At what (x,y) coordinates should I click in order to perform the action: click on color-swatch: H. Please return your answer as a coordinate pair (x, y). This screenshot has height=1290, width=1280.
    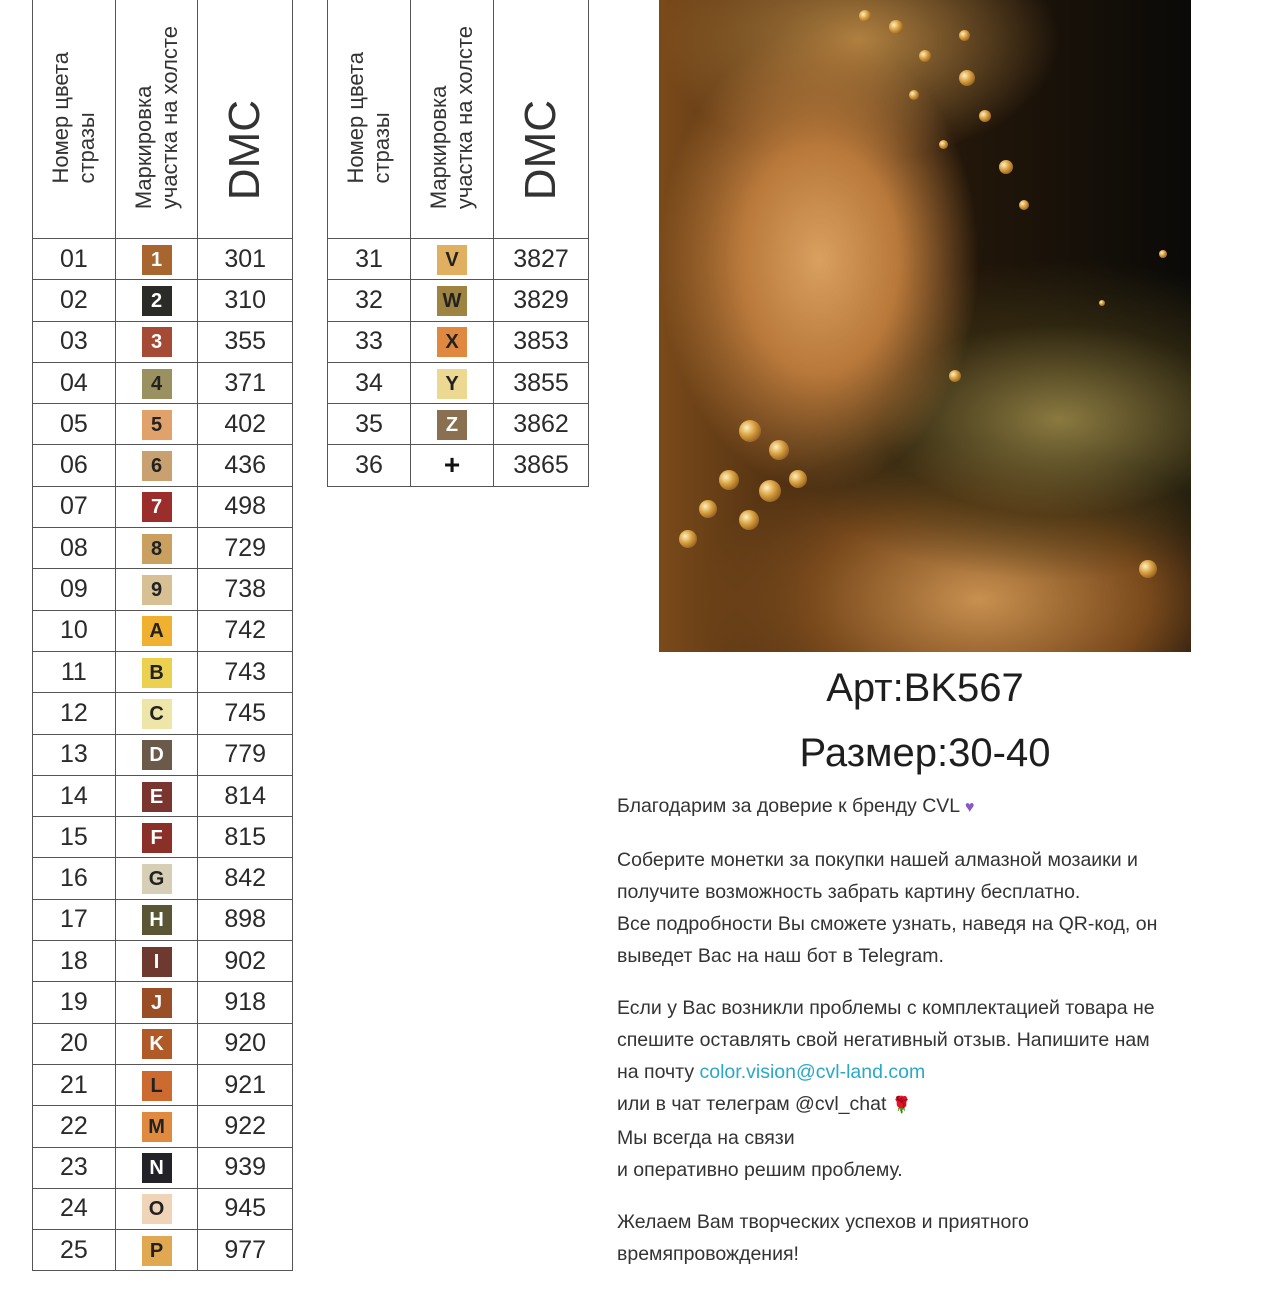
    Looking at the image, I should click on (156, 920).